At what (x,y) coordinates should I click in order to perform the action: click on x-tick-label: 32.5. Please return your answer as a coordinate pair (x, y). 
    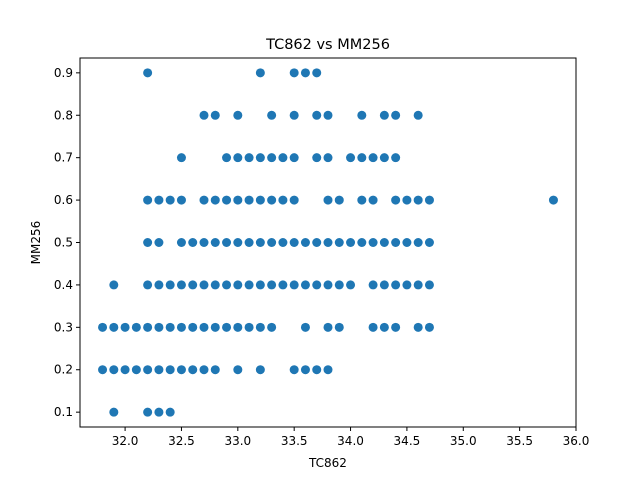
    Looking at the image, I should click on (181, 441).